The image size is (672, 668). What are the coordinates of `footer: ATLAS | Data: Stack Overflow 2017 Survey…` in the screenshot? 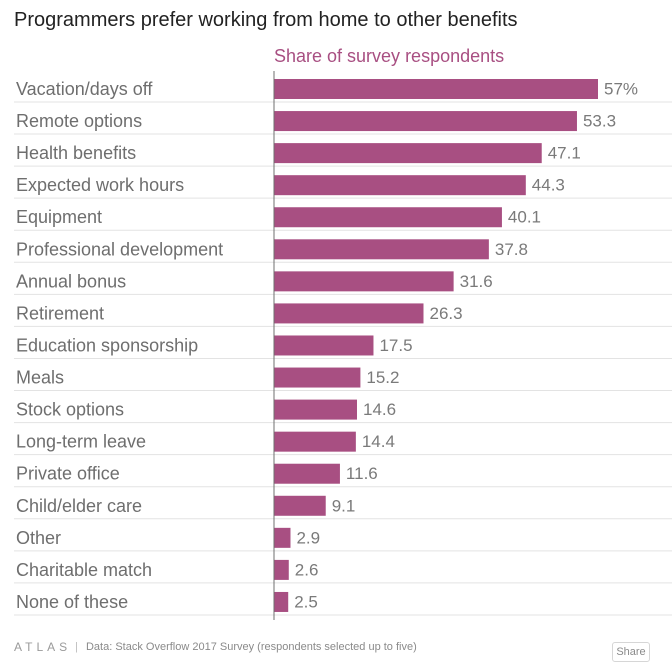 It's located at (215, 647).